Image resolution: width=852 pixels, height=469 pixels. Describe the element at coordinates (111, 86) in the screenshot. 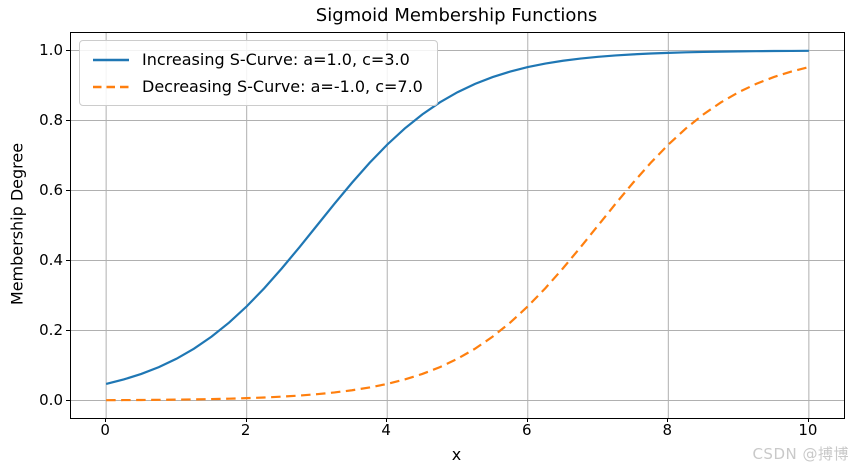

I see `legend-line-sample-dashed` at that location.